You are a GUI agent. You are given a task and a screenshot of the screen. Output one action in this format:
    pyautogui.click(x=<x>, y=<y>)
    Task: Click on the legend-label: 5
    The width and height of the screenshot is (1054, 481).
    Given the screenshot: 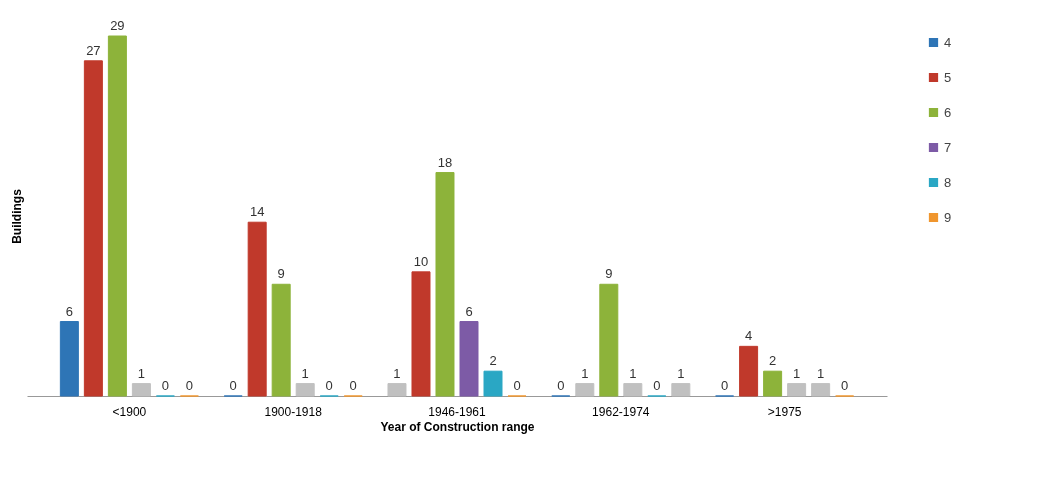 What is the action you would take?
    pyautogui.click(x=948, y=77)
    